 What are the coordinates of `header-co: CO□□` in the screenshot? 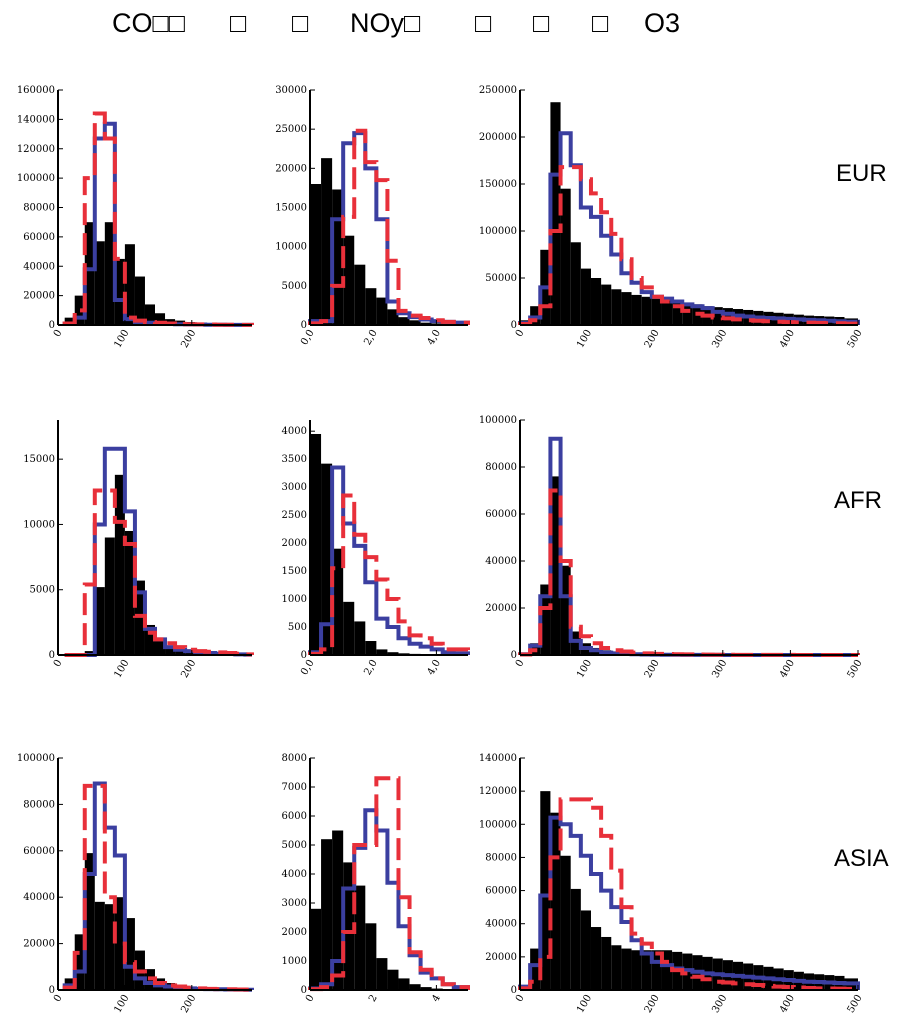 It's located at (149, 23).